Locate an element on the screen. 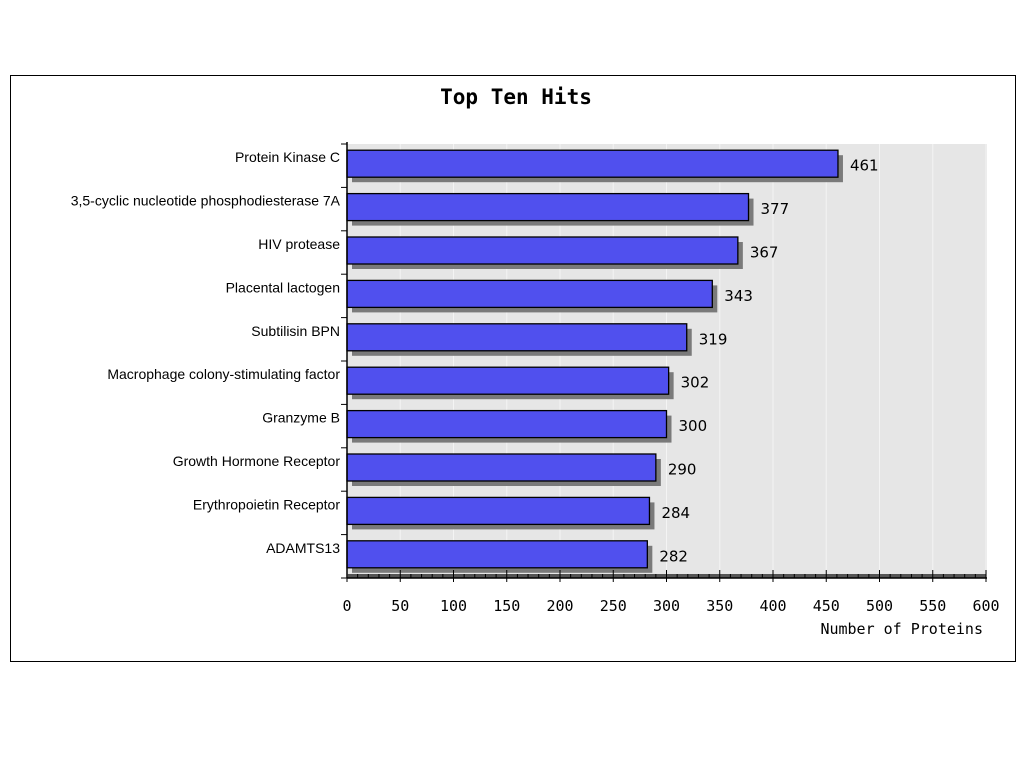 This screenshot has width=1024, height=767. category-label: Subtilisin BPN is located at coordinates (295, 331).